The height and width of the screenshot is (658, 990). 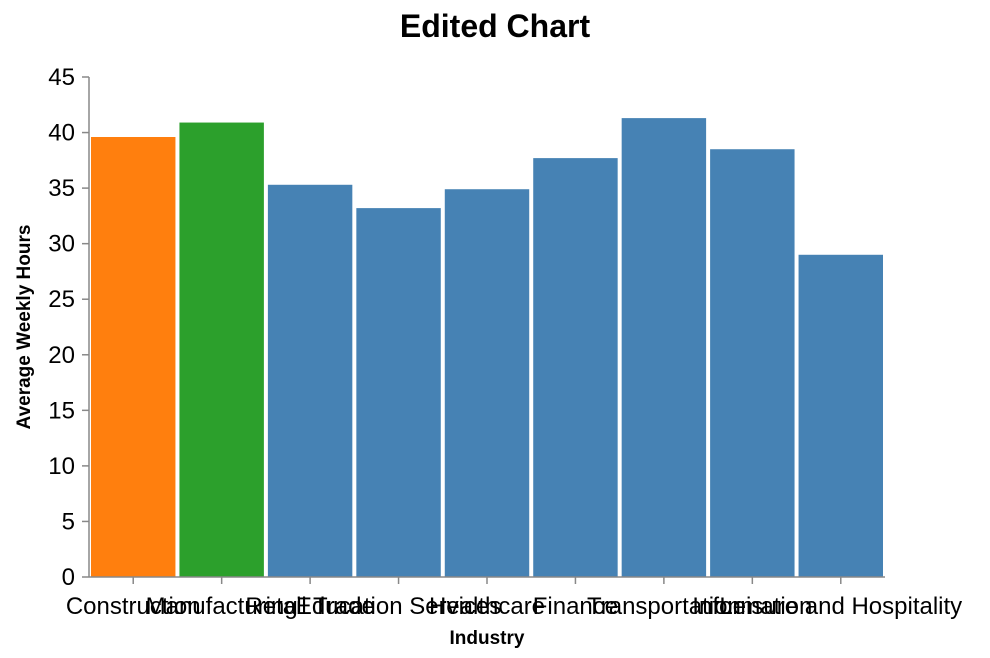 What do you see at coordinates (61, 466) in the screenshot?
I see `y-tick-label: 10` at bounding box center [61, 466].